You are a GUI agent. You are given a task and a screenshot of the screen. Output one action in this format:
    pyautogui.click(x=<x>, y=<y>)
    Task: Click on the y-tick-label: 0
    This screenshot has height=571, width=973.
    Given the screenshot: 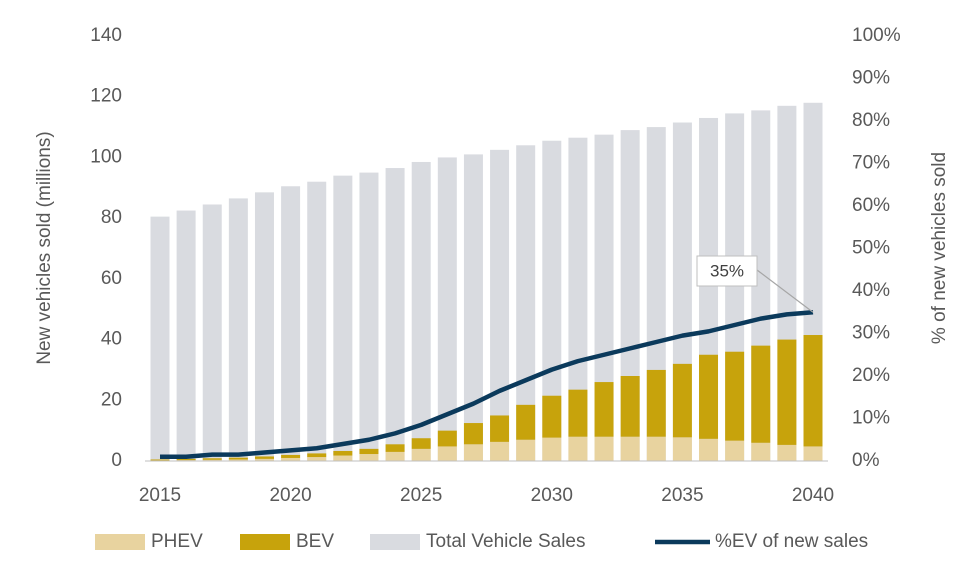 What is the action you would take?
    pyautogui.click(x=116, y=460)
    